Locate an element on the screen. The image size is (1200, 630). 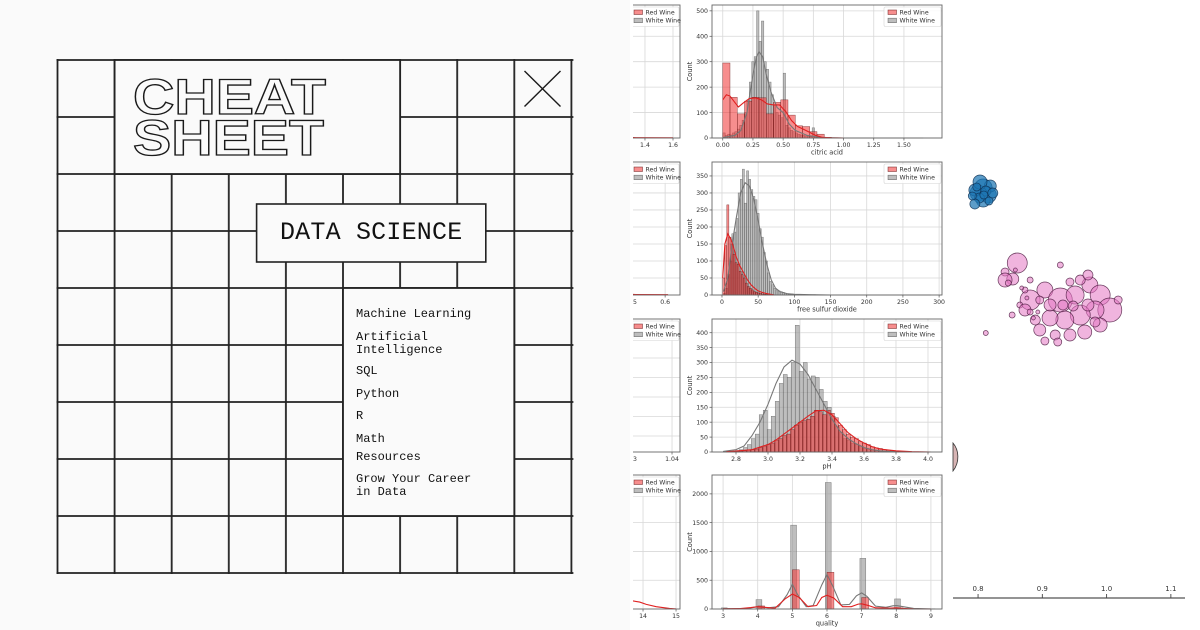
x-axis-label: citric acid is located at coordinates (827, 153).